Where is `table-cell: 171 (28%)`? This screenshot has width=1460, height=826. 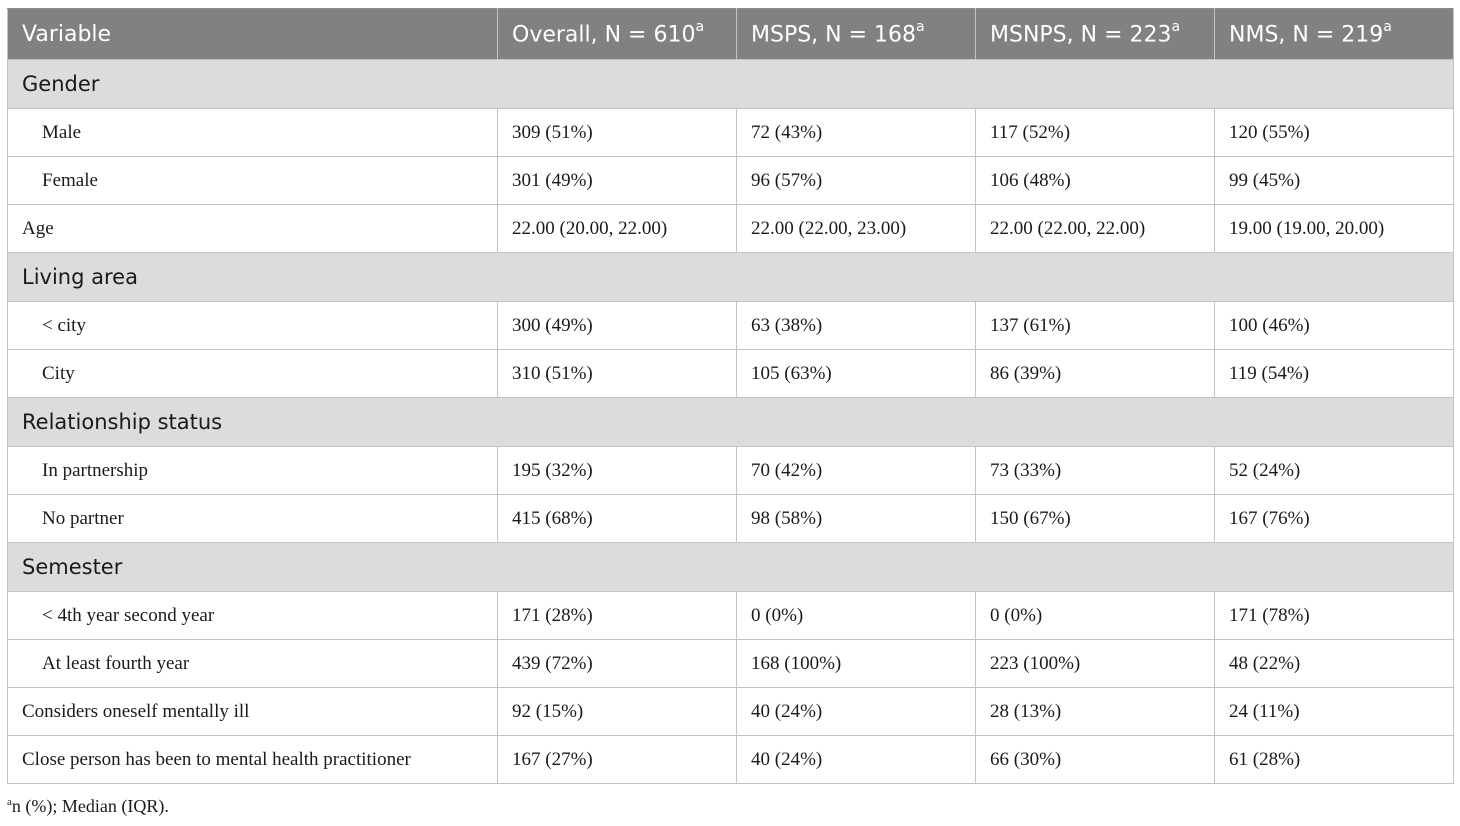 table-cell: 171 (28%) is located at coordinates (617, 615).